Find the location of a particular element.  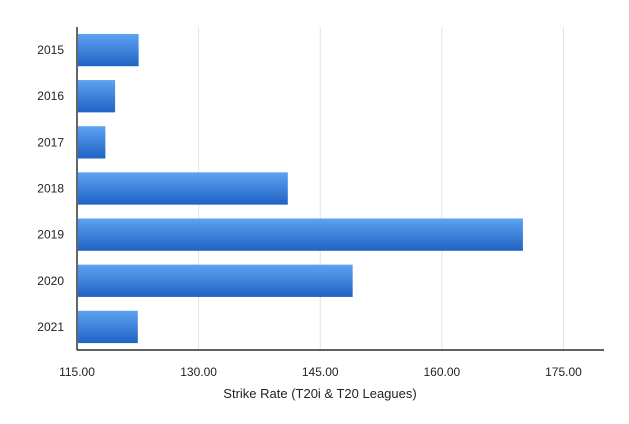

x-tick-label: 130.00 is located at coordinates (198, 372).